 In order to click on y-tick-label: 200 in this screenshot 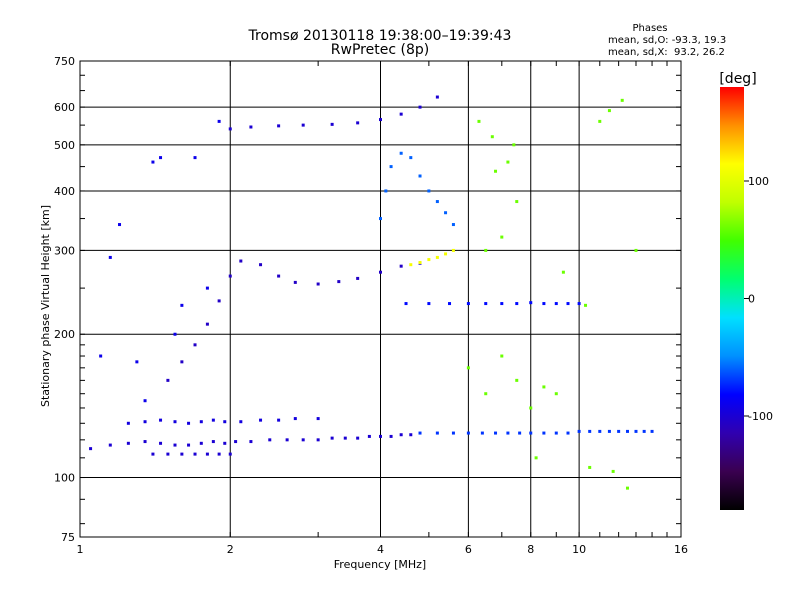, I will do `click(64, 334)`.